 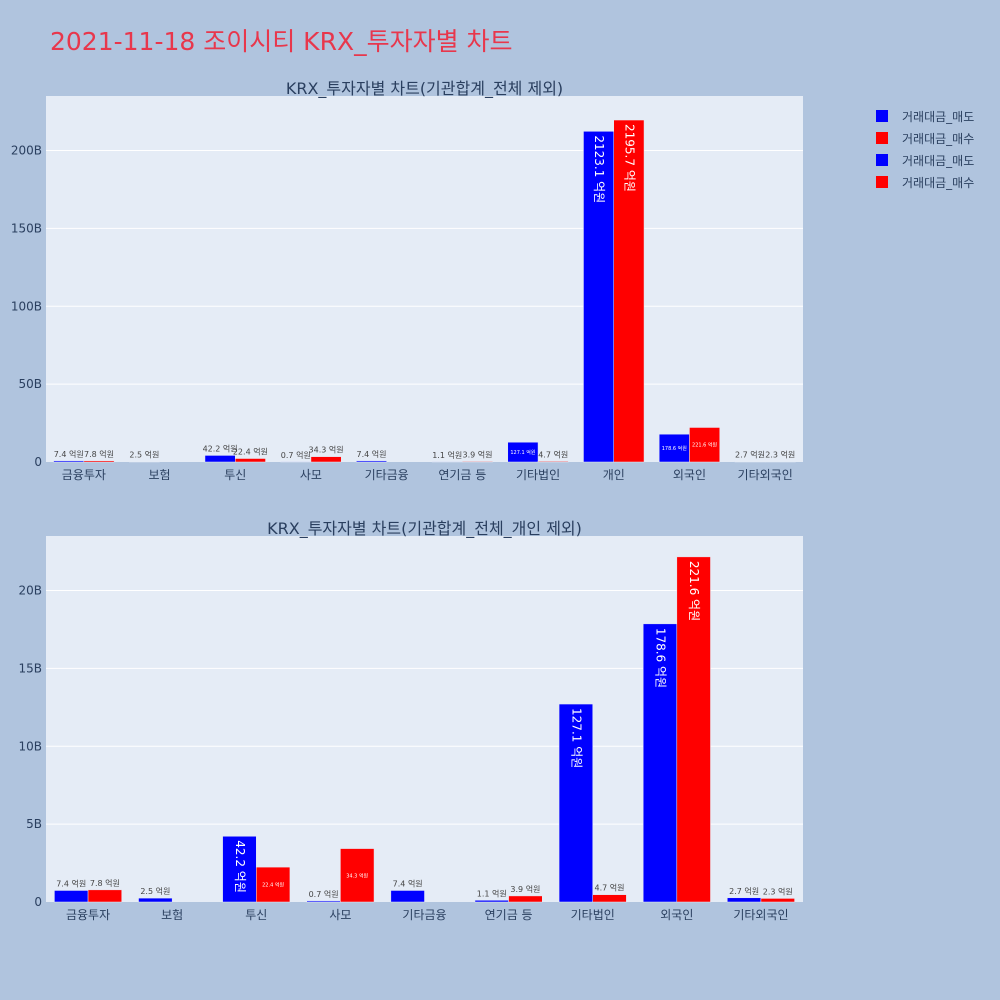 I want to click on legend: 거래대금_매도 거래대금_매수 거래대금_매도 거래대금_매수, so click(x=925, y=149).